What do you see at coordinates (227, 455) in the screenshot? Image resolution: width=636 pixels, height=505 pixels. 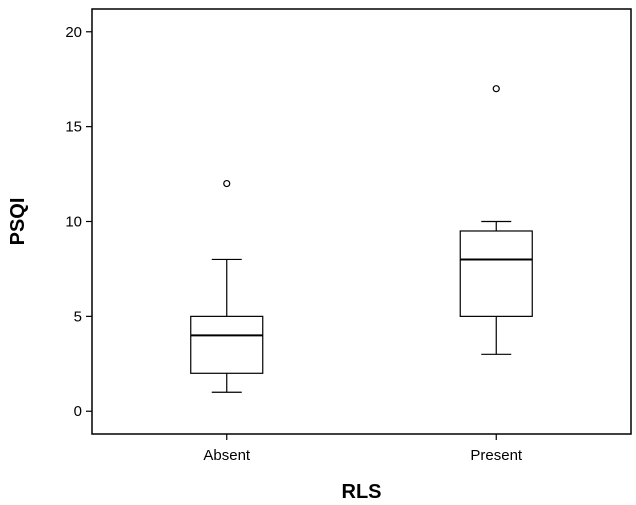 I see `x-tick-label: Absent` at bounding box center [227, 455].